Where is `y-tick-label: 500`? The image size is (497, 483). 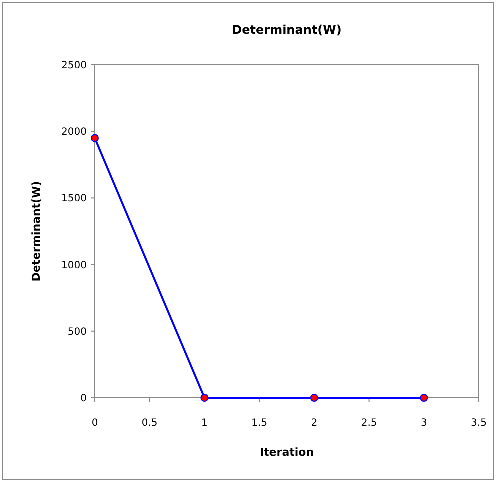 y-tick-label: 500 is located at coordinates (77, 332).